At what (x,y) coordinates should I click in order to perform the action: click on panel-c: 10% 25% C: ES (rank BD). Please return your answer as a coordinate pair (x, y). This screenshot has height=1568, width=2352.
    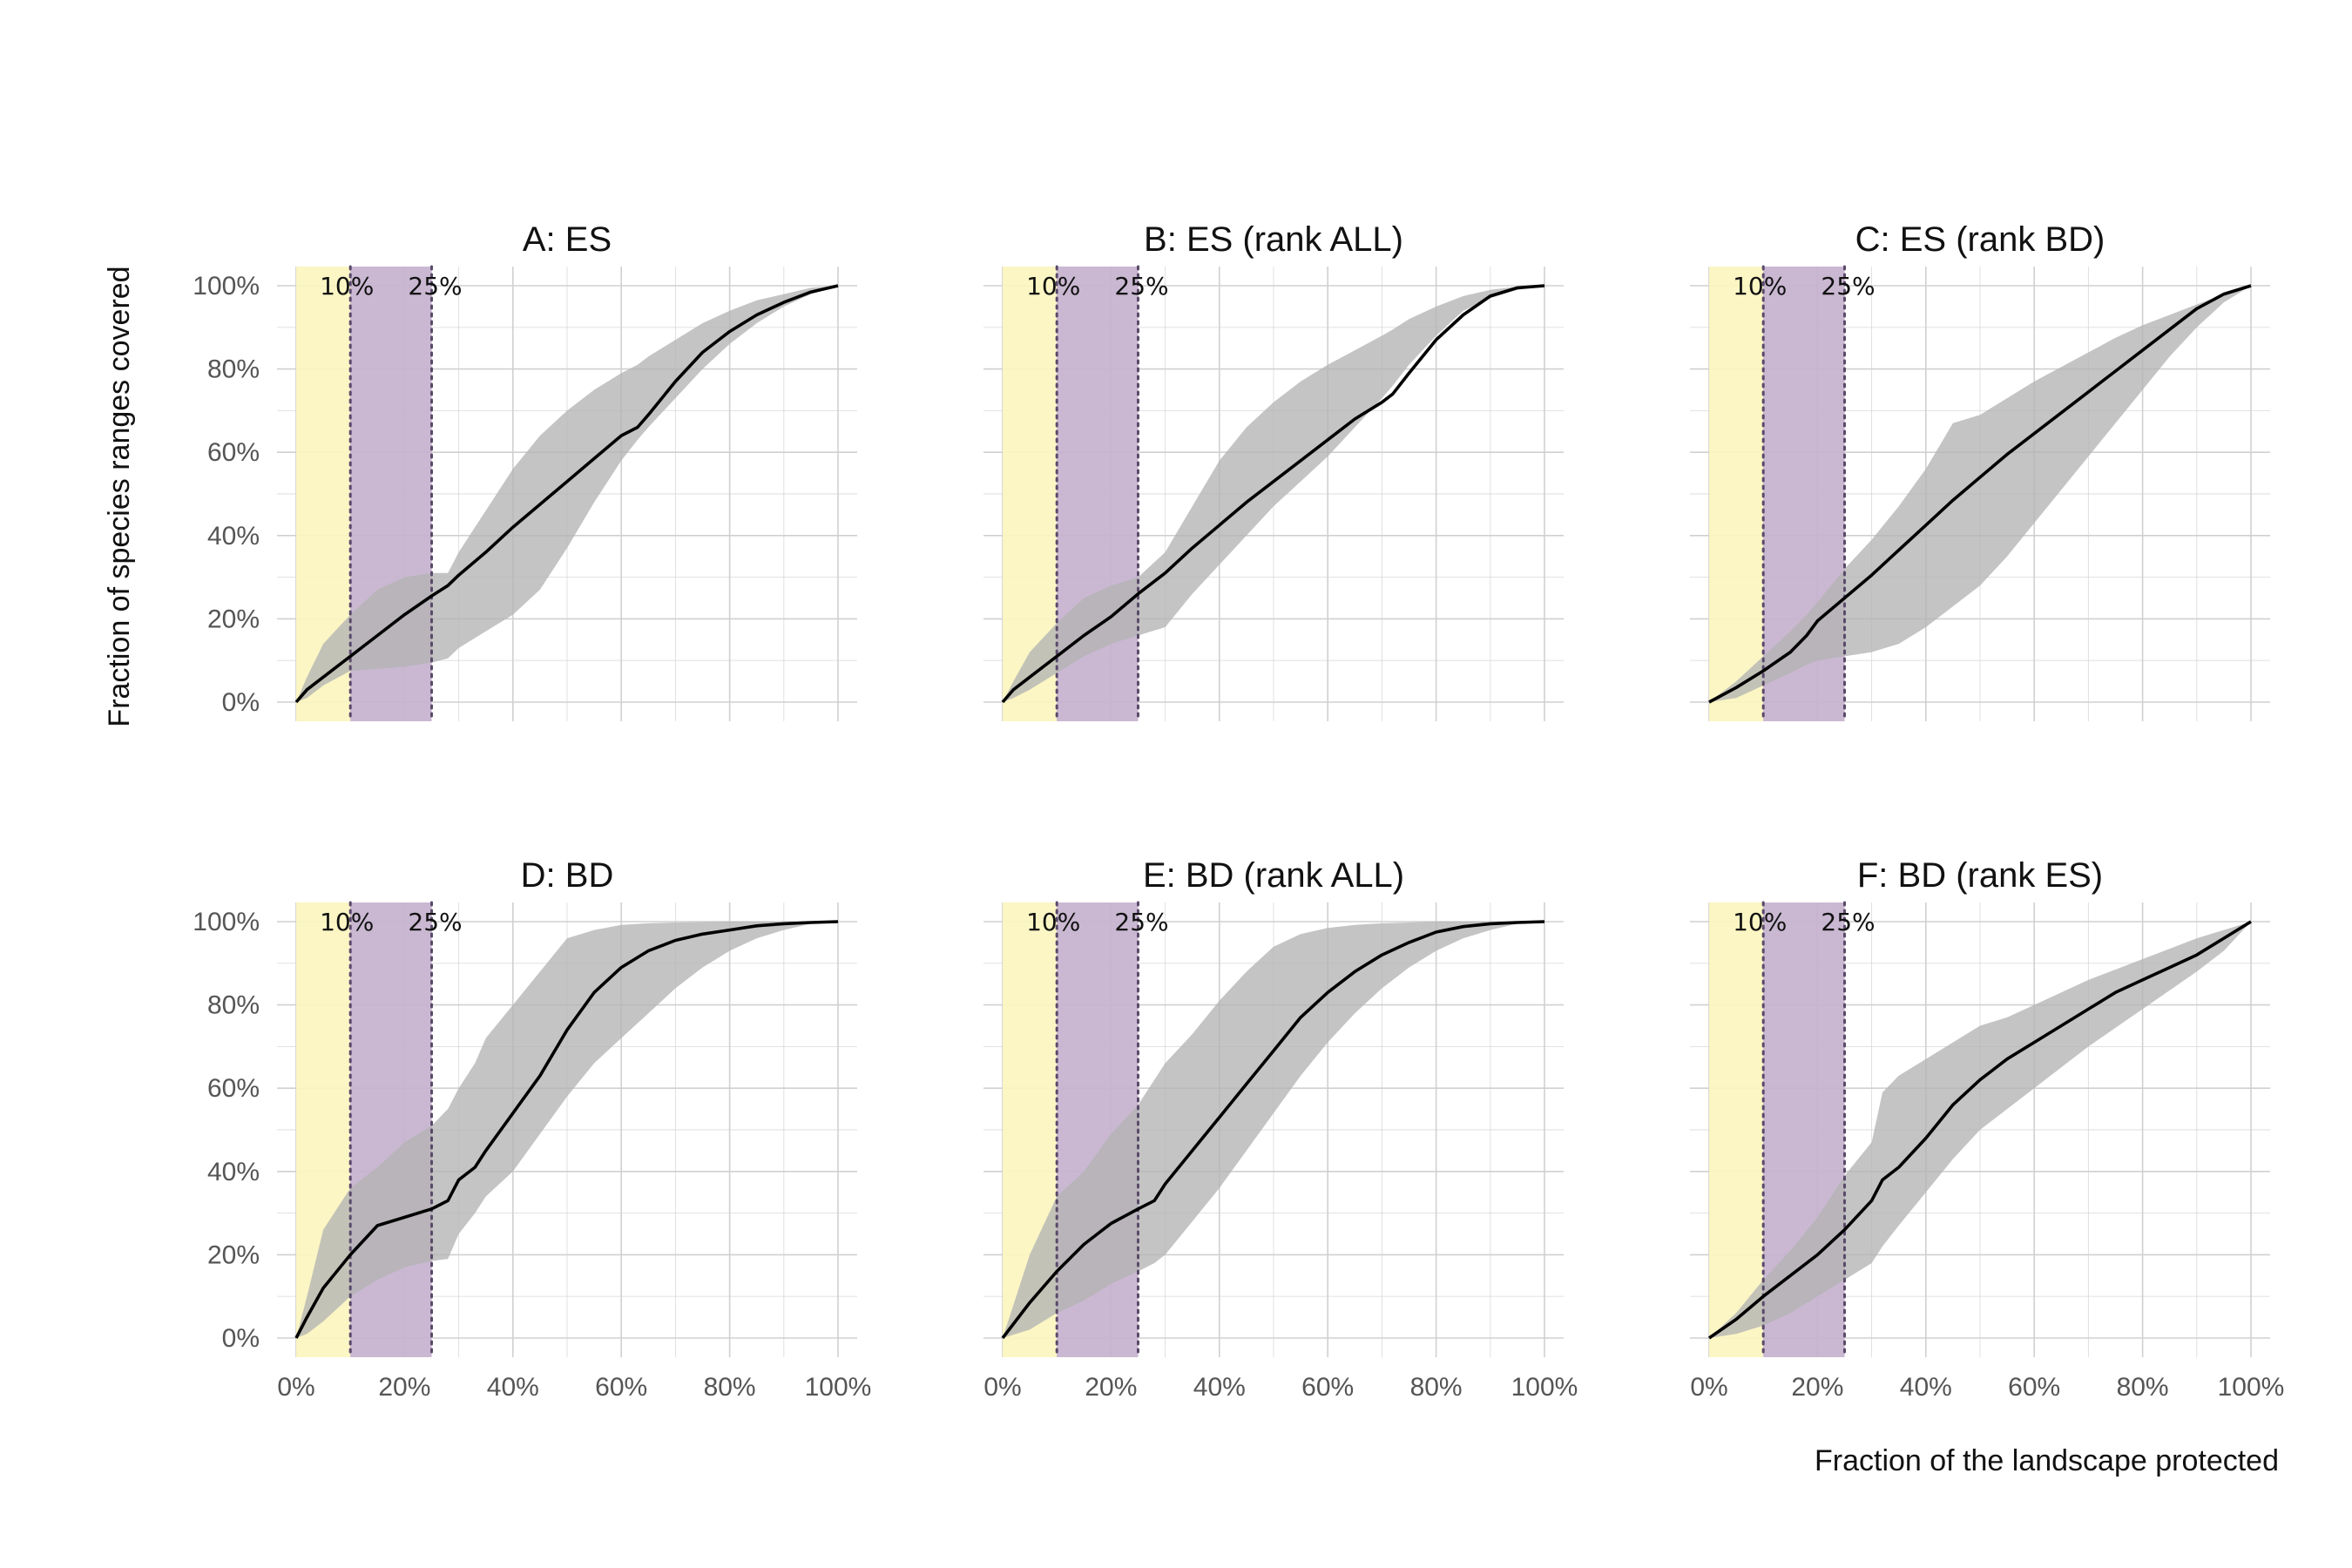
    Looking at the image, I should click on (1980, 471).